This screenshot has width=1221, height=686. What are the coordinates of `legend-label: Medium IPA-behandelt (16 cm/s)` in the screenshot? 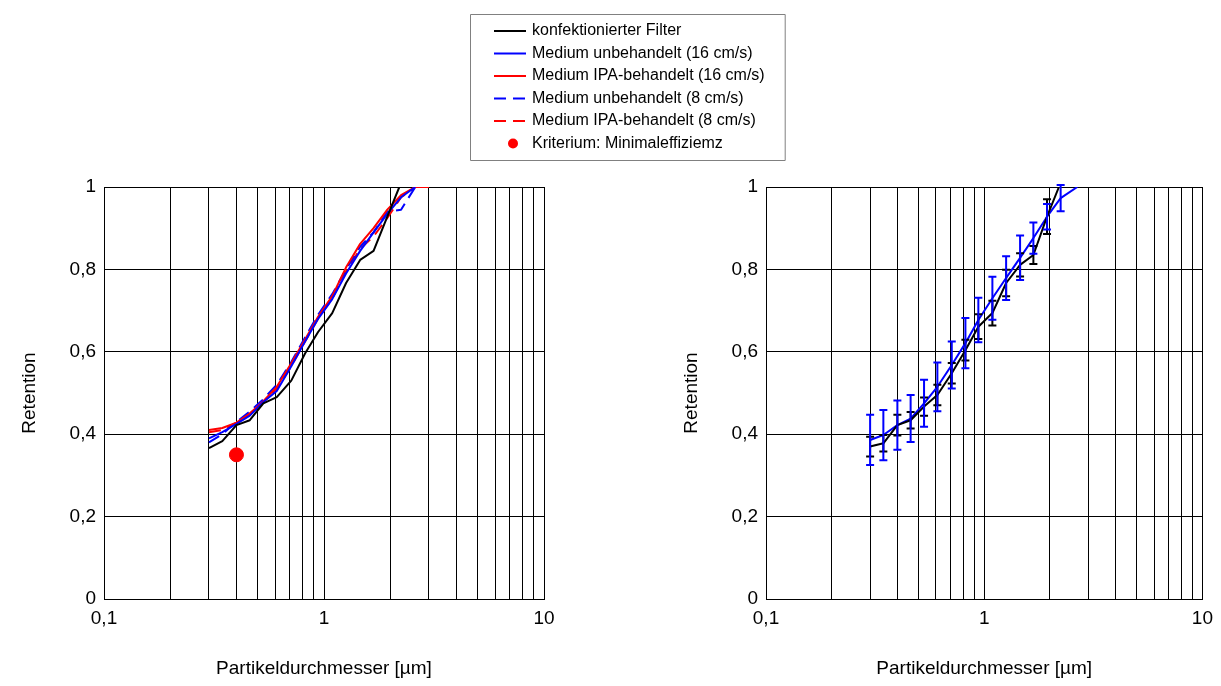 It's located at (648, 75).